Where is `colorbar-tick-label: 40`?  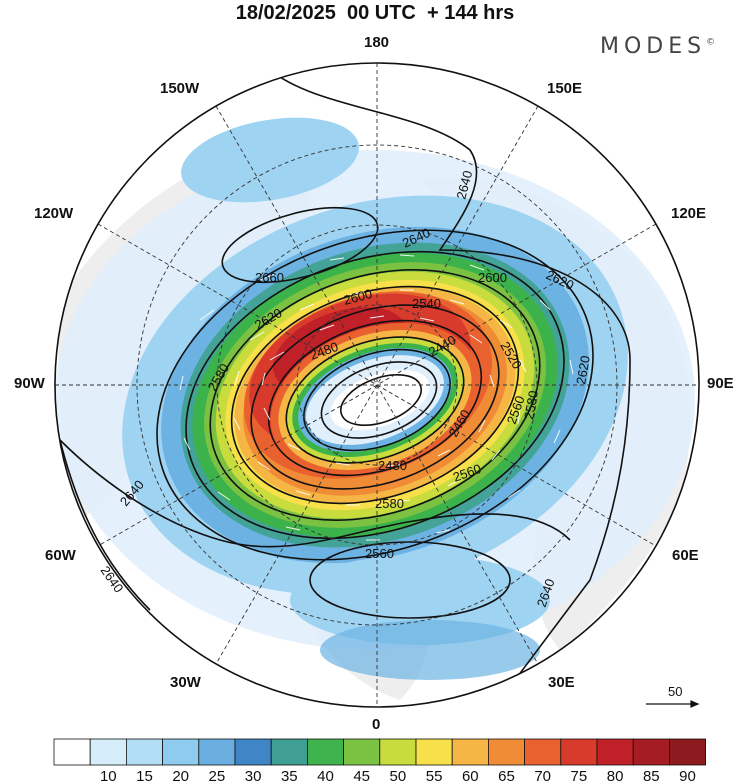 colorbar-tick-label: 40 is located at coordinates (325, 775).